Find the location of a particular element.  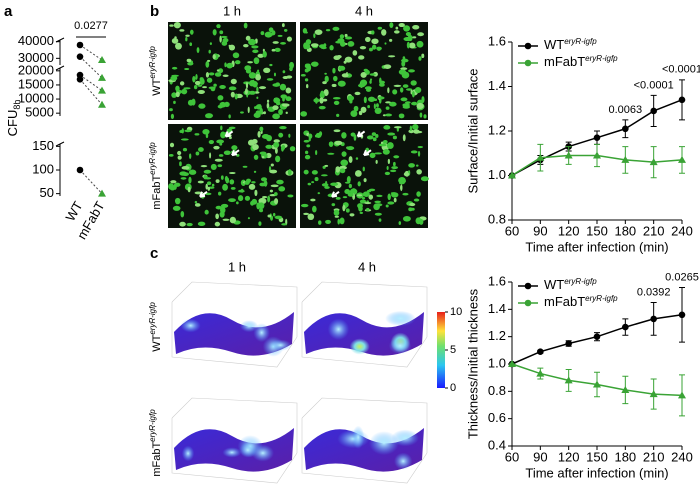

row-label: WTeryR-igfp is located at coordinates (155, 71).